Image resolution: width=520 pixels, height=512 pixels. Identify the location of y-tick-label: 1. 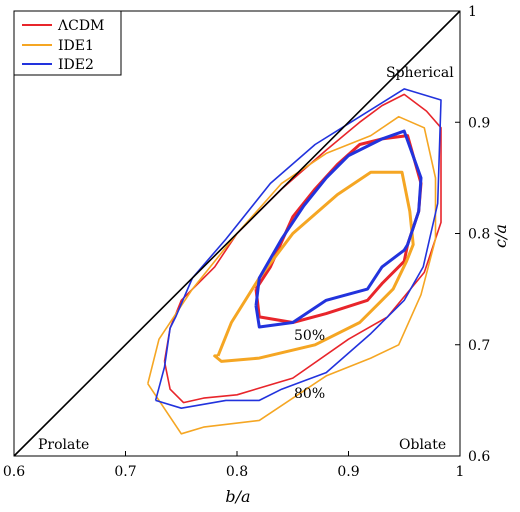
(472, 12).